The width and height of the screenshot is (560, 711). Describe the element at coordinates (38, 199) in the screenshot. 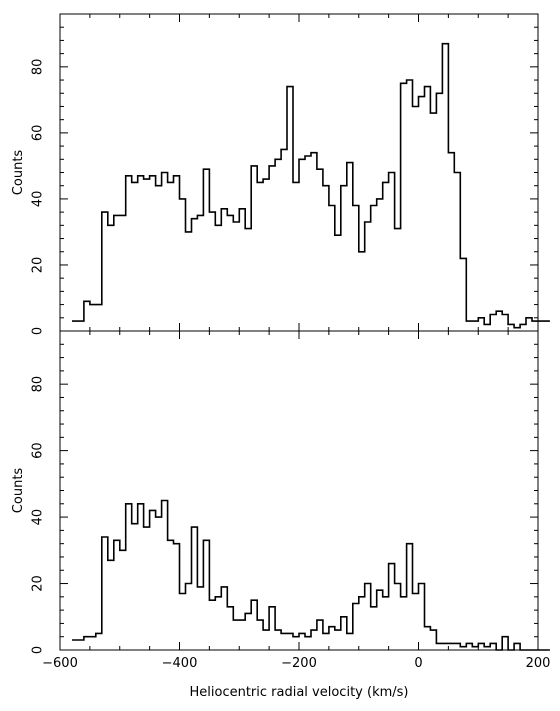

I see `top-ytick-label: 40` at that location.